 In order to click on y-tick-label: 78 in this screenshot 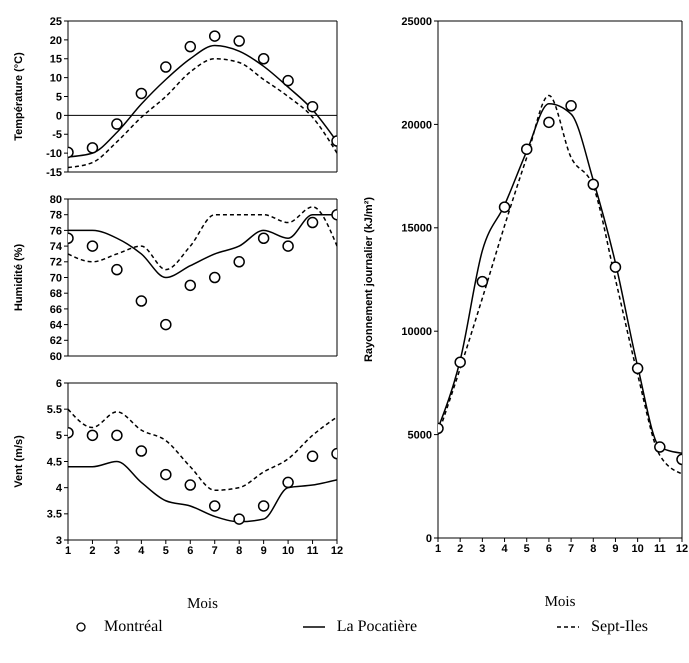, I will do `click(56, 216)`.